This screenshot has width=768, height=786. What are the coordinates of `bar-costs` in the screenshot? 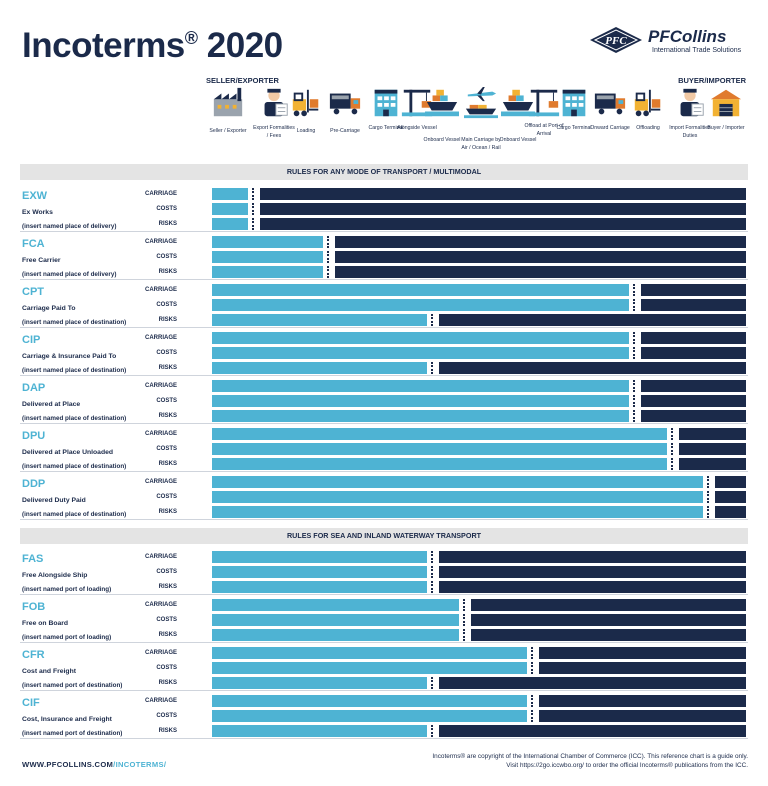 It's located at (479, 401).